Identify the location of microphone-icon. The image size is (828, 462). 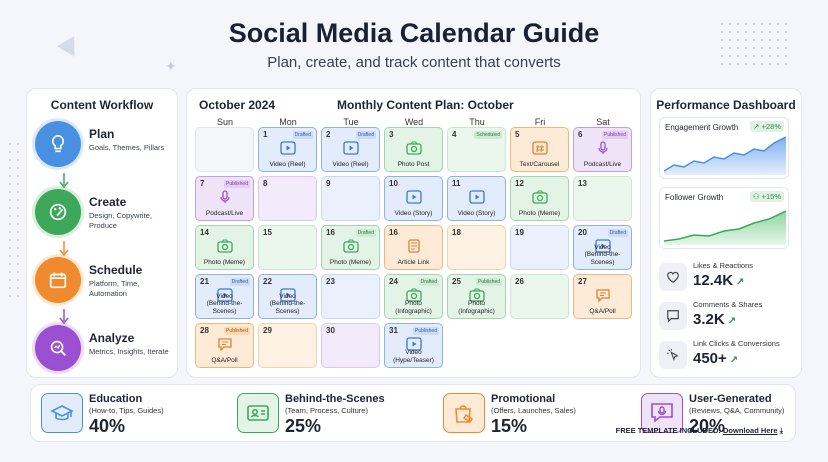
(225, 197).